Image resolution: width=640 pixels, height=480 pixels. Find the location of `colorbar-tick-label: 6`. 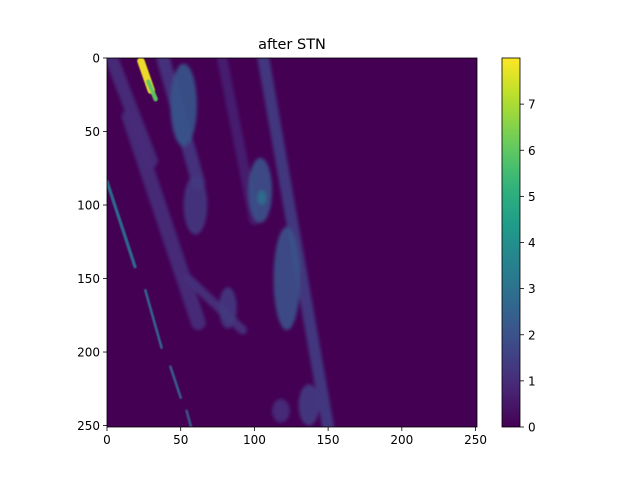

colorbar-tick-label: 6 is located at coordinates (532, 151).